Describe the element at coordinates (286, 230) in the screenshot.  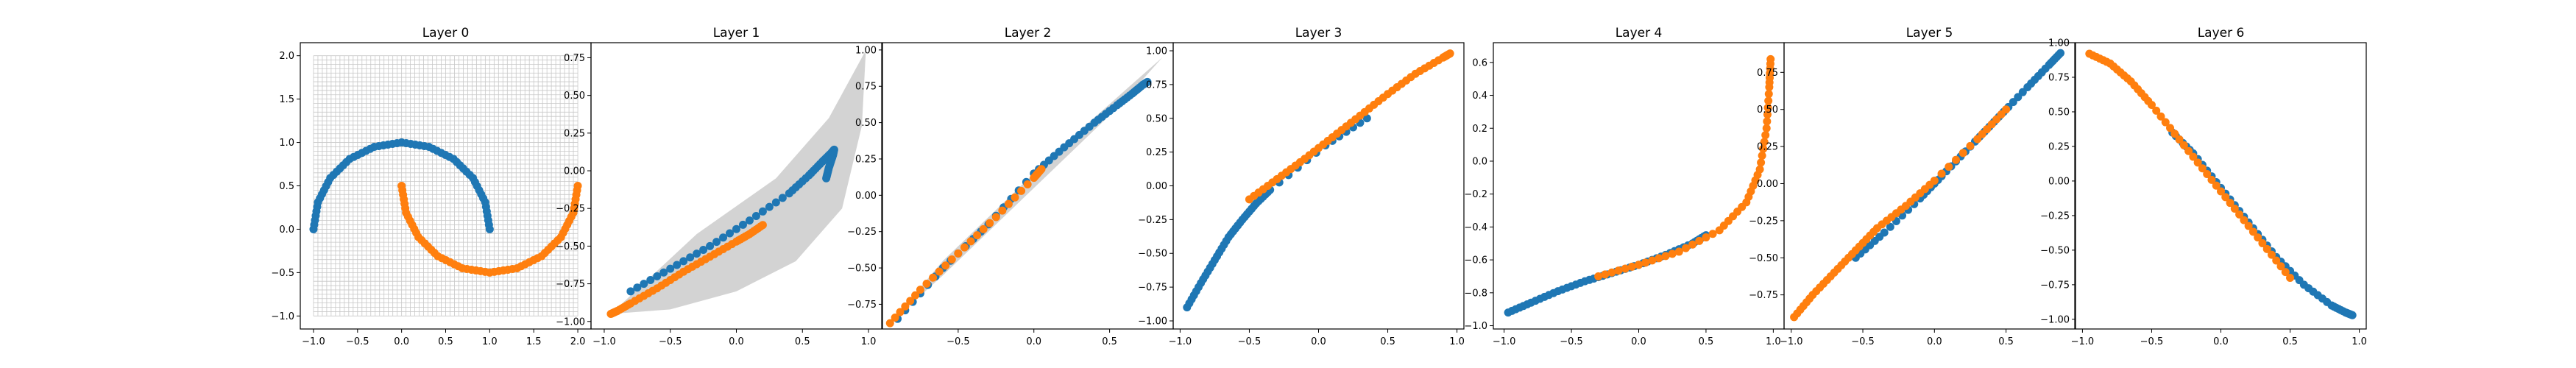
I see `y-tick-label: 0.0` at that location.